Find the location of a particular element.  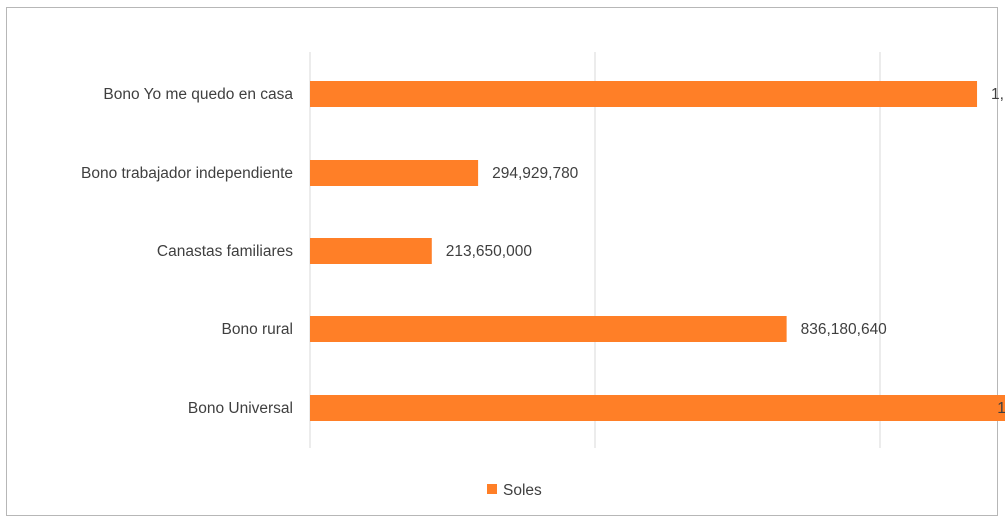

category-label-2: Canastas familiares is located at coordinates (225, 251).